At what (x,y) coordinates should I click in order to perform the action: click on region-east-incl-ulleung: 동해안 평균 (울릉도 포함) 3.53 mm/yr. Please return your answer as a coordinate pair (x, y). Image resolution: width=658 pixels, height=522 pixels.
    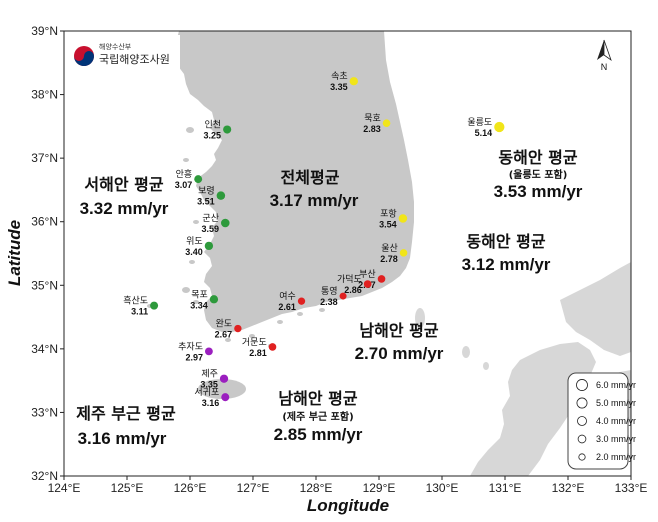
    Looking at the image, I should click on (538, 174).